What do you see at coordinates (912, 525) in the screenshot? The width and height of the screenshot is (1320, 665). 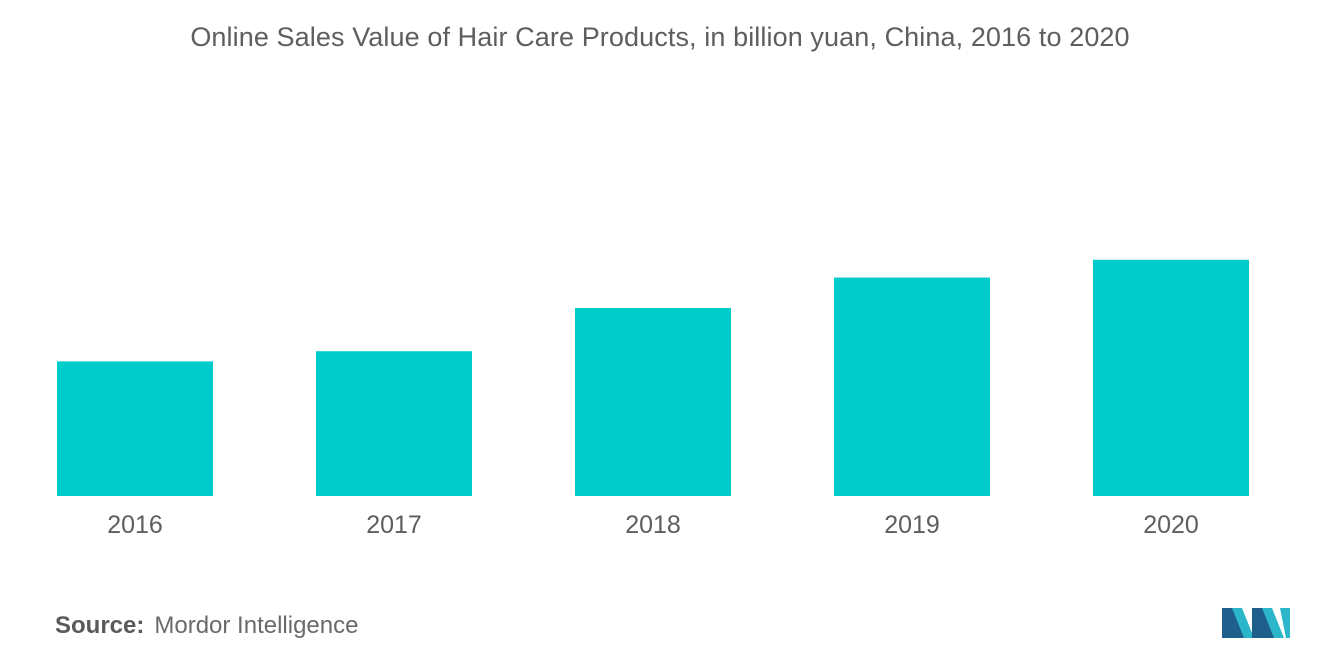 I see `x-tick-label-2019: 2019` at bounding box center [912, 525].